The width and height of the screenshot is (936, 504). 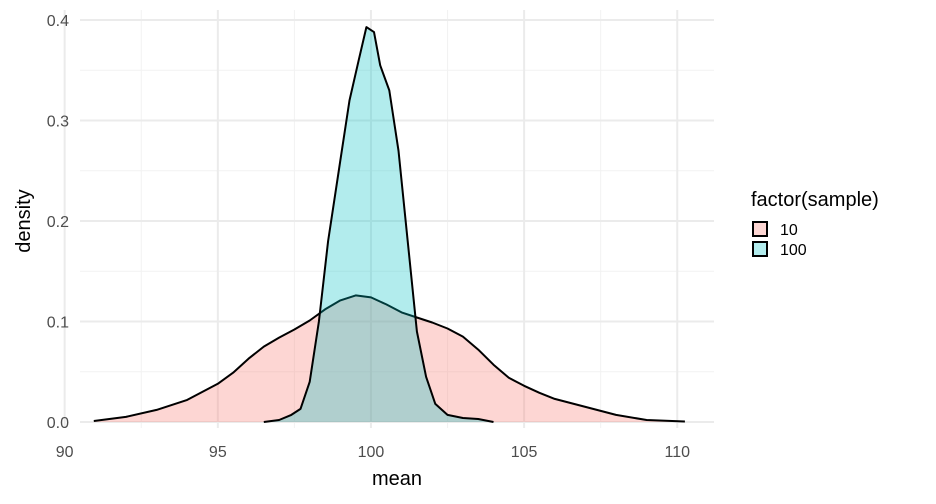 What do you see at coordinates (58, 423) in the screenshot?
I see `y-tick-label: 0.0` at bounding box center [58, 423].